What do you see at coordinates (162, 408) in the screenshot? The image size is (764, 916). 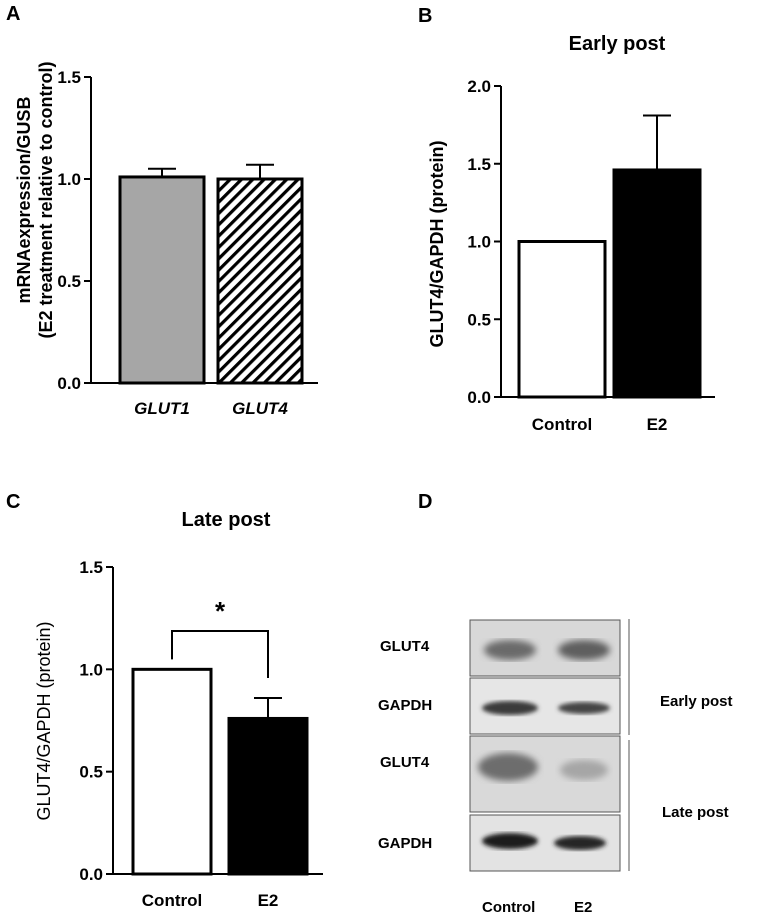 I see `category-label: GLUT1` at bounding box center [162, 408].